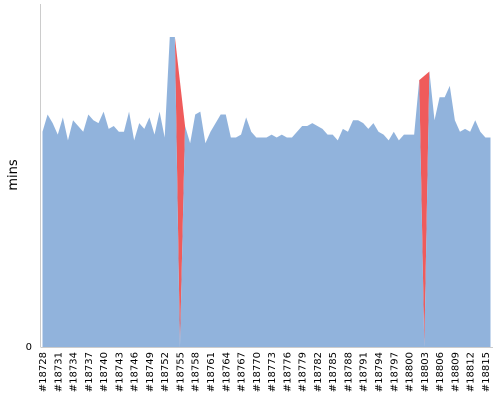 The width and height of the screenshot is (500, 400). I want to click on x-tick-label: #18800, so click(410, 372).